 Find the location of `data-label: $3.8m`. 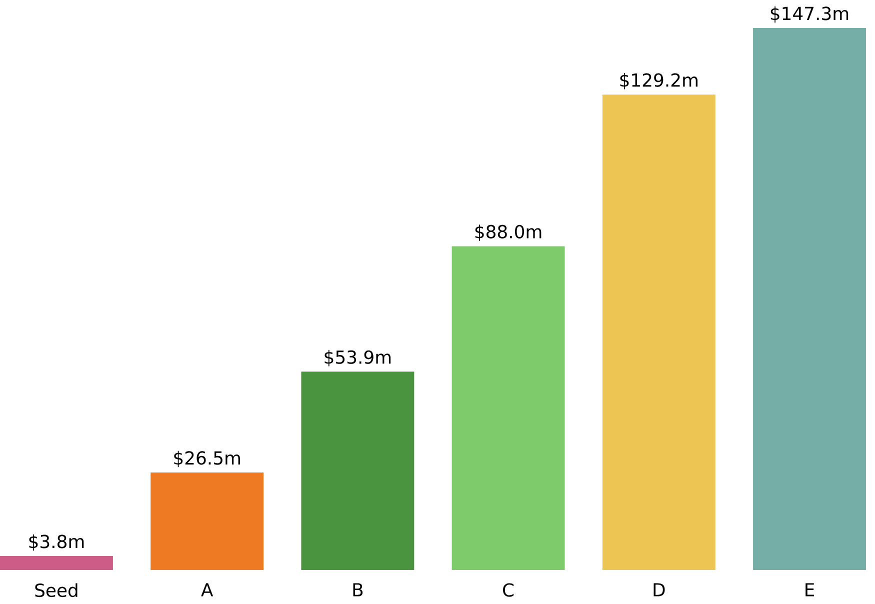

data-label: $3.8m is located at coordinates (56, 542).